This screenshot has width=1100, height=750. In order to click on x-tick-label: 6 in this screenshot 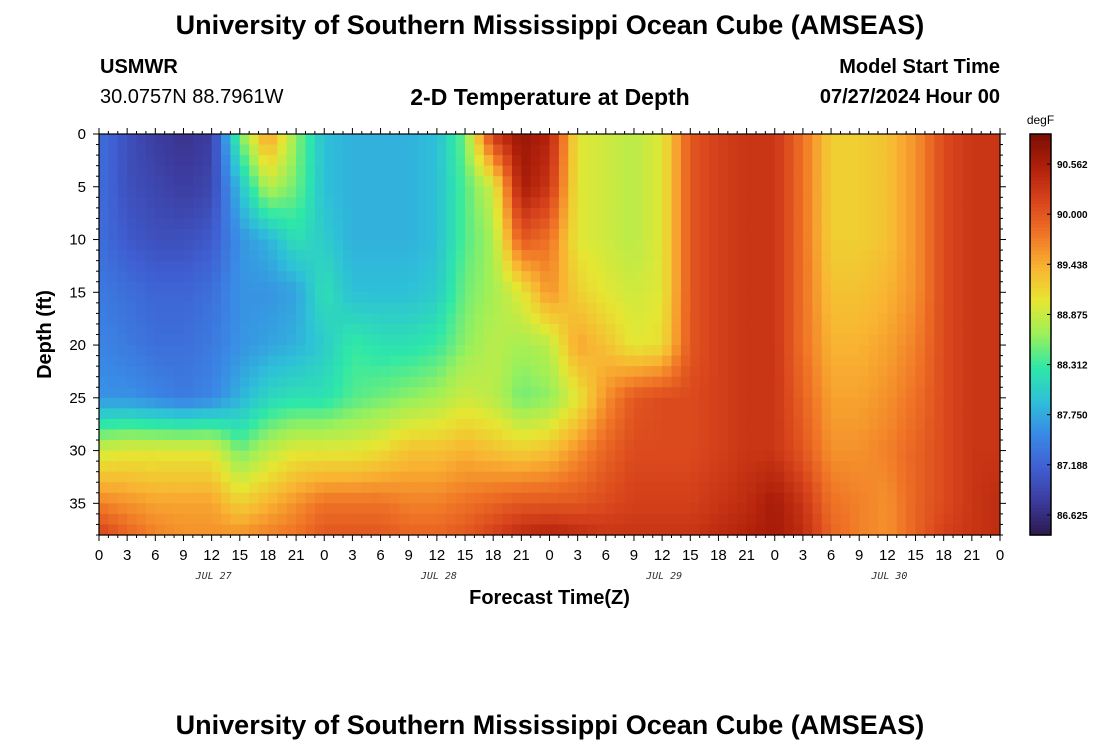, I will do `click(831, 555)`.